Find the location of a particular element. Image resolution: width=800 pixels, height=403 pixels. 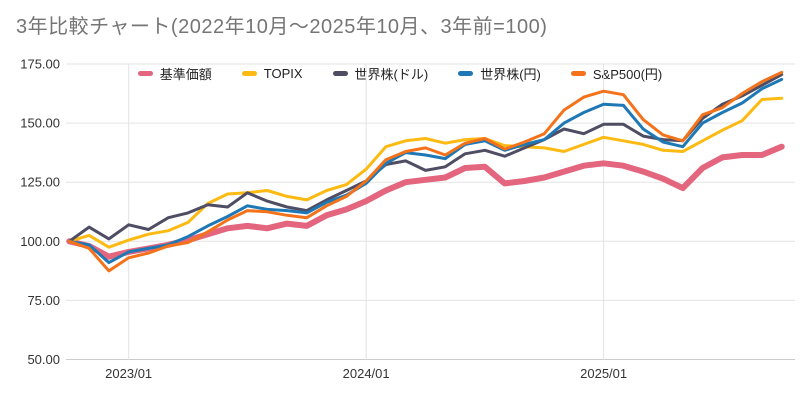

y-axis-tick-label: 100.00 is located at coordinates (40, 241).